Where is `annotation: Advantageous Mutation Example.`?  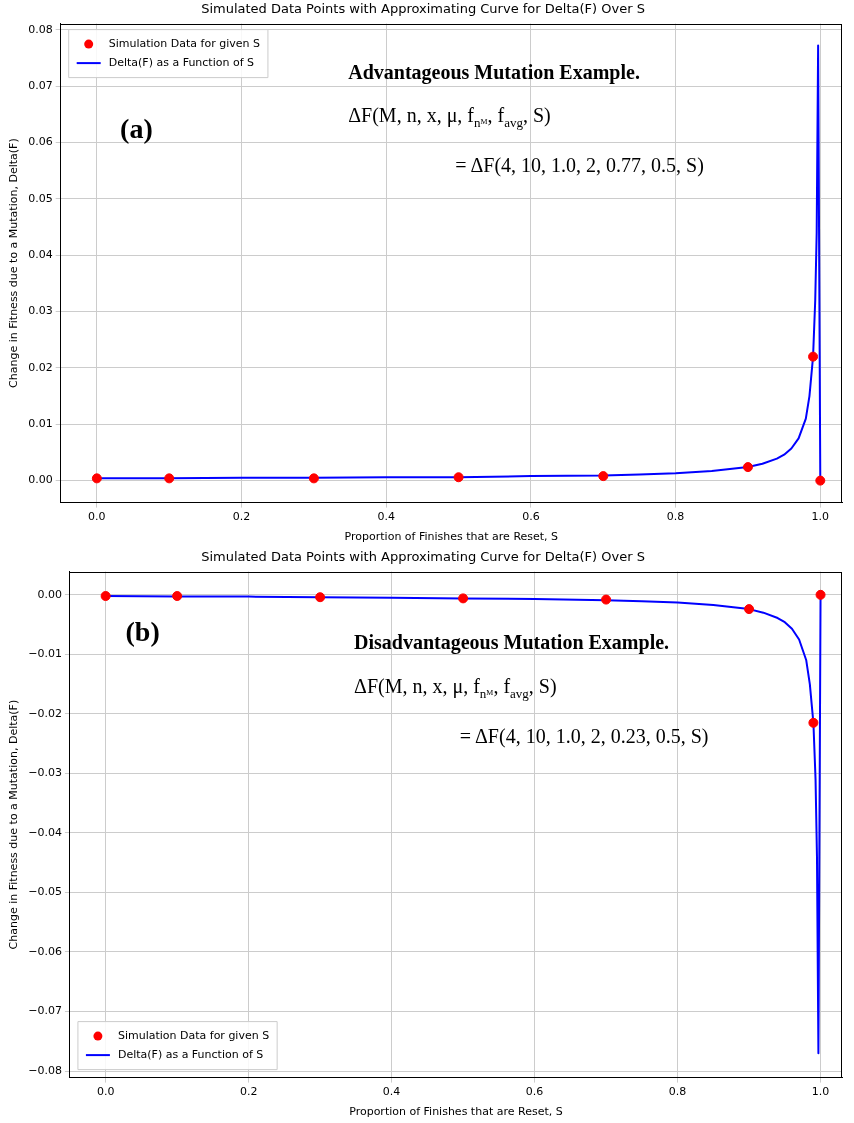 annotation: Advantageous Mutation Example. is located at coordinates (494, 71).